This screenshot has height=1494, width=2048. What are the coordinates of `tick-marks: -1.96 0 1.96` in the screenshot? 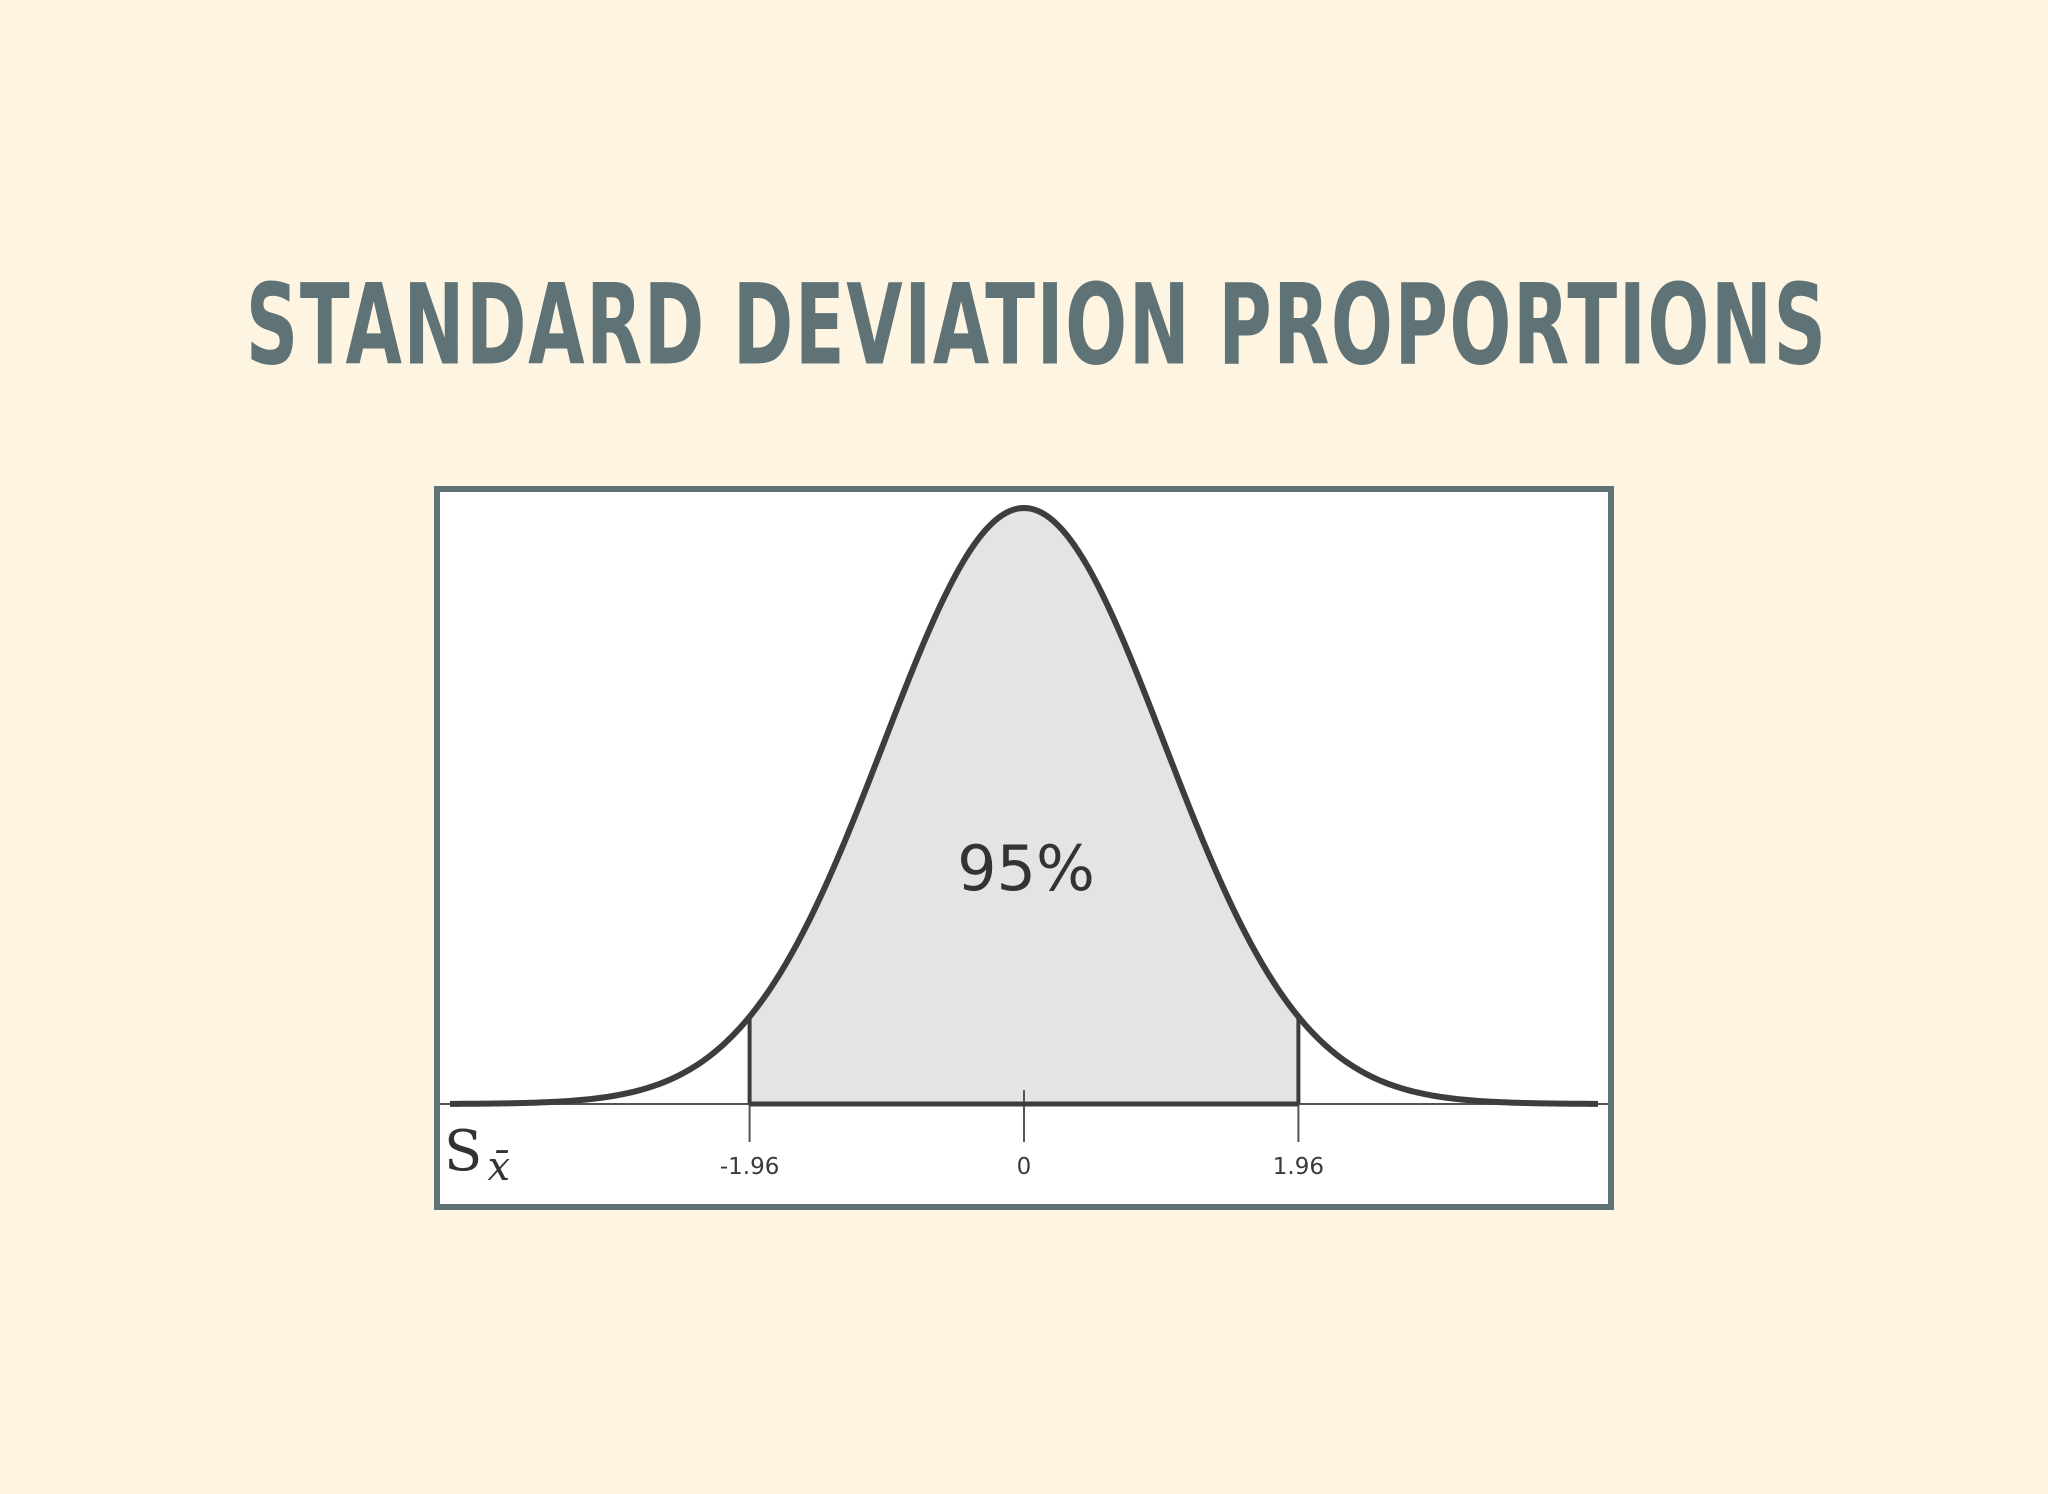 It's located at (1022, 1135).